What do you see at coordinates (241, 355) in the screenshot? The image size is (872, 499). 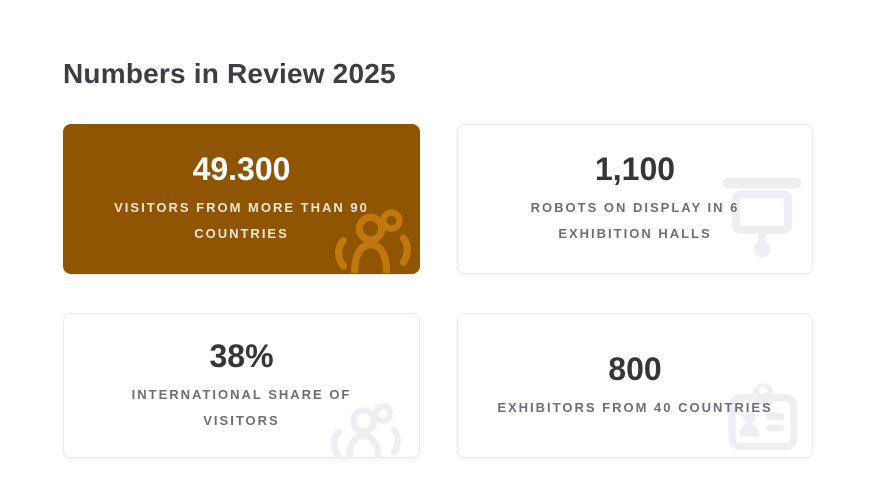 I see `stat-value: 38%` at bounding box center [241, 355].